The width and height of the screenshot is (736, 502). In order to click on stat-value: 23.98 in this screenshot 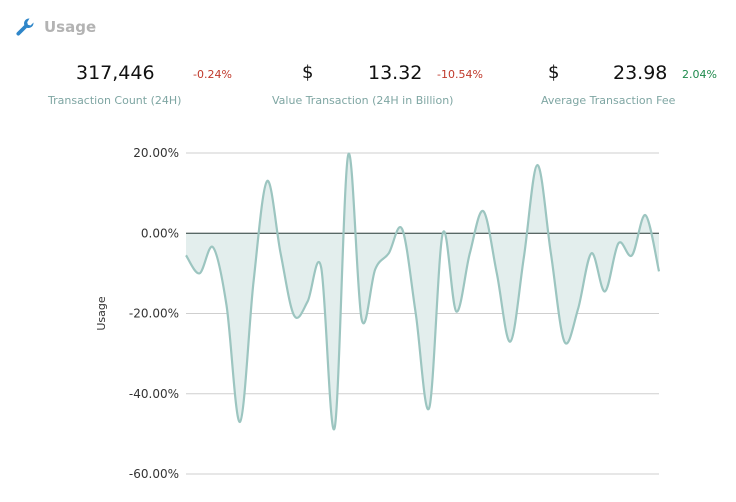, I will do `click(640, 73)`.